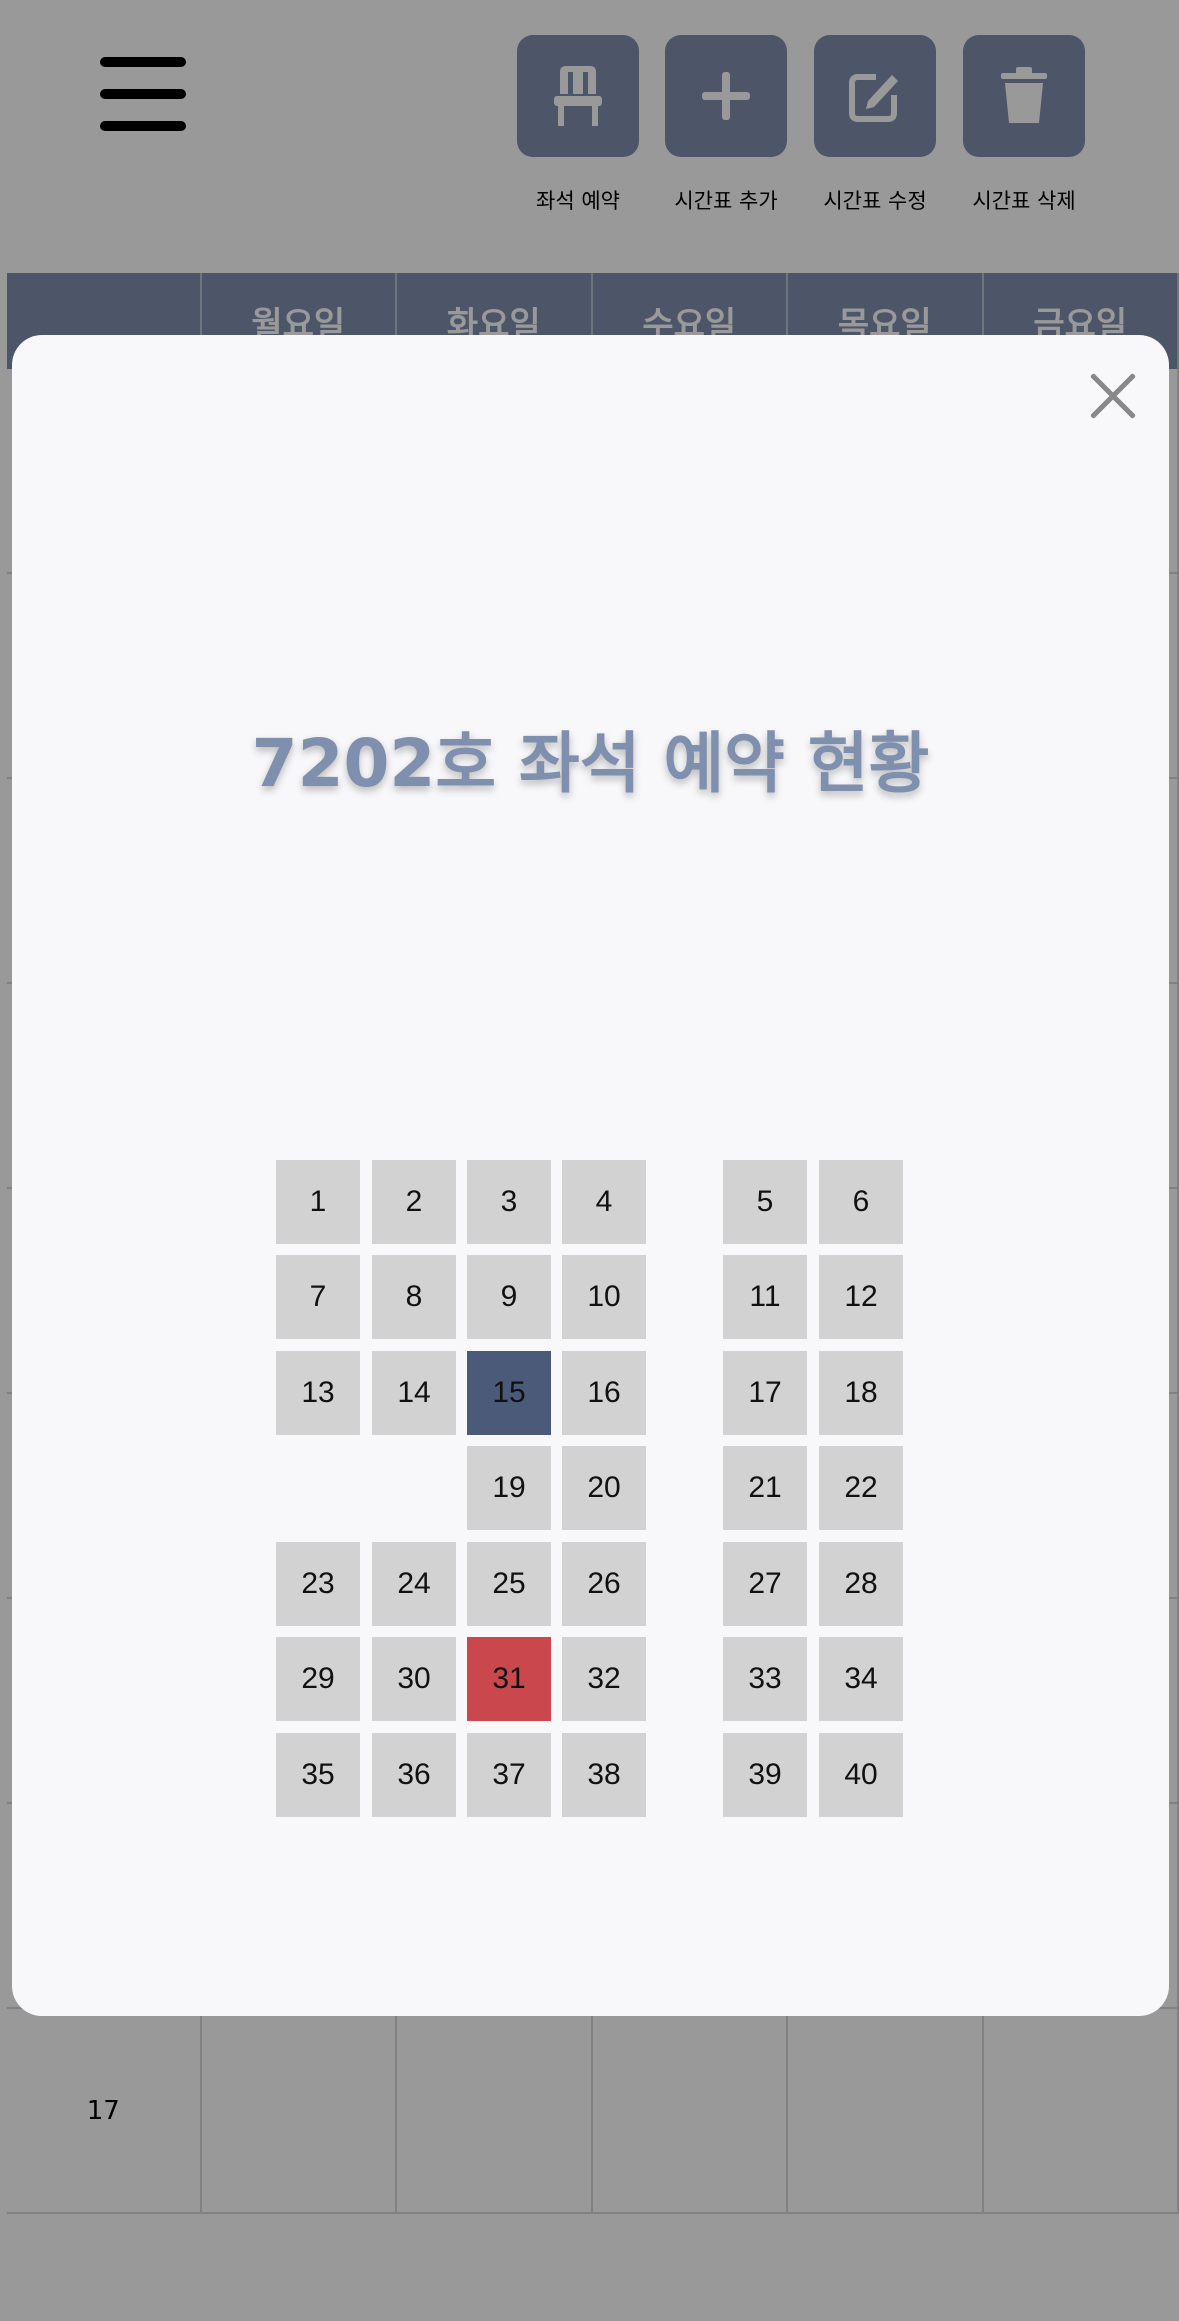 The height and width of the screenshot is (2321, 1179). I want to click on seat-36: 36, so click(414, 1775).